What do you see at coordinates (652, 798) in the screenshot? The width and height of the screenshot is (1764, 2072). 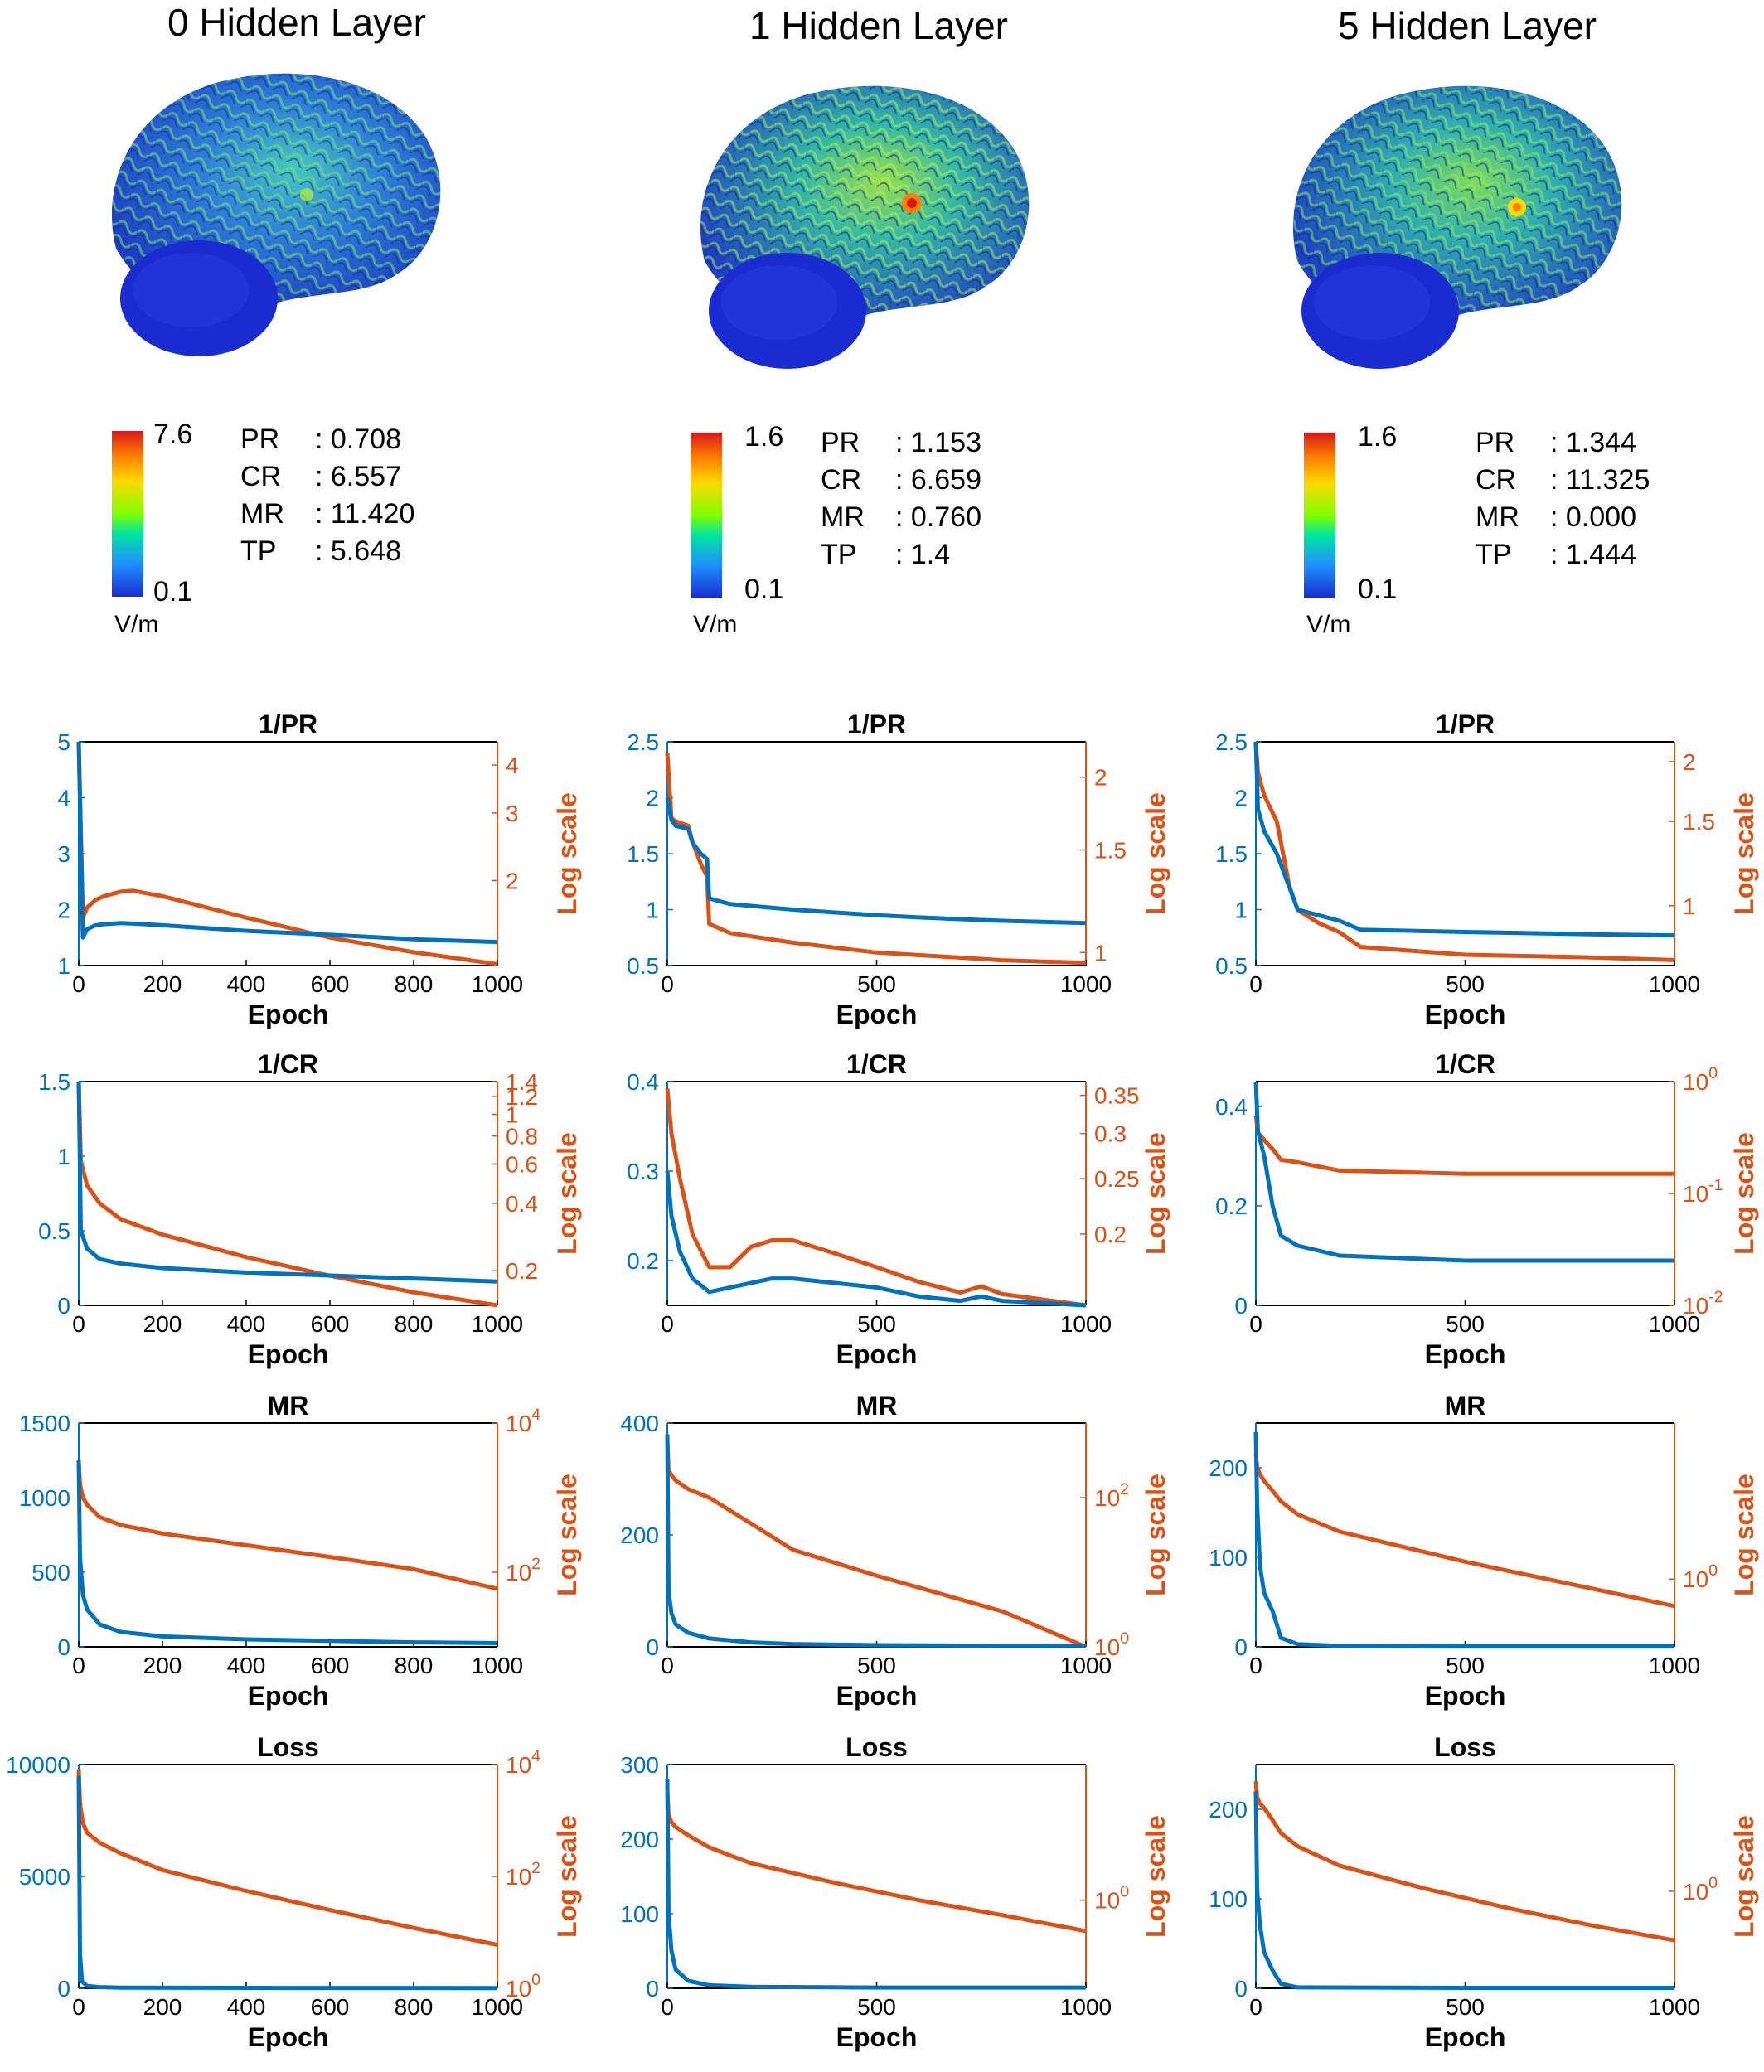 I see `left-y-tick-label: 2` at bounding box center [652, 798].